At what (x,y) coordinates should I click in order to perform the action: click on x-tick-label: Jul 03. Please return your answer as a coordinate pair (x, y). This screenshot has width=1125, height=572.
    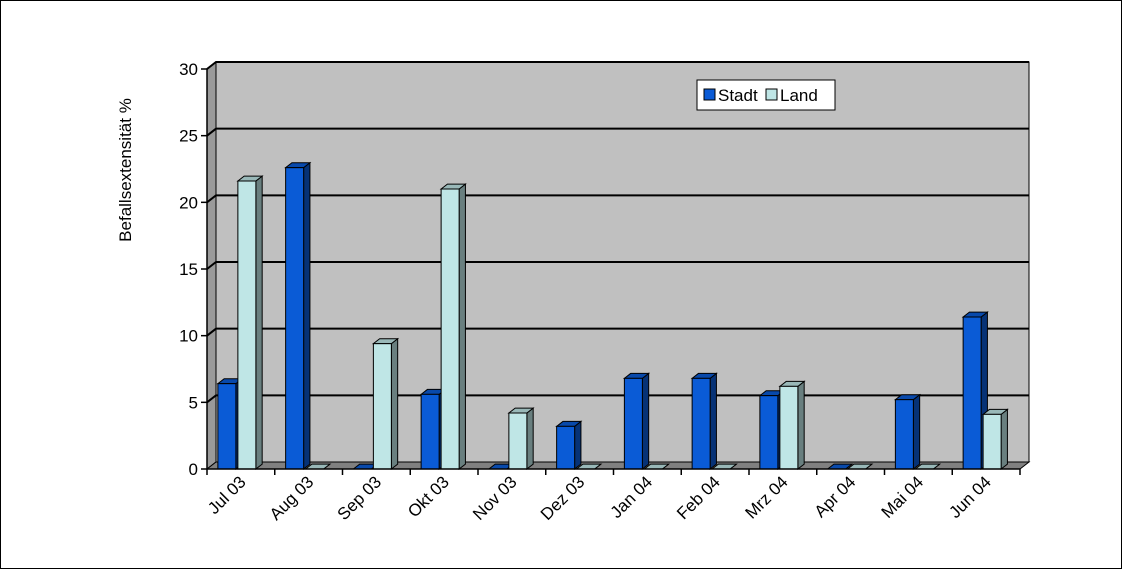
    Looking at the image, I should click on (227, 495).